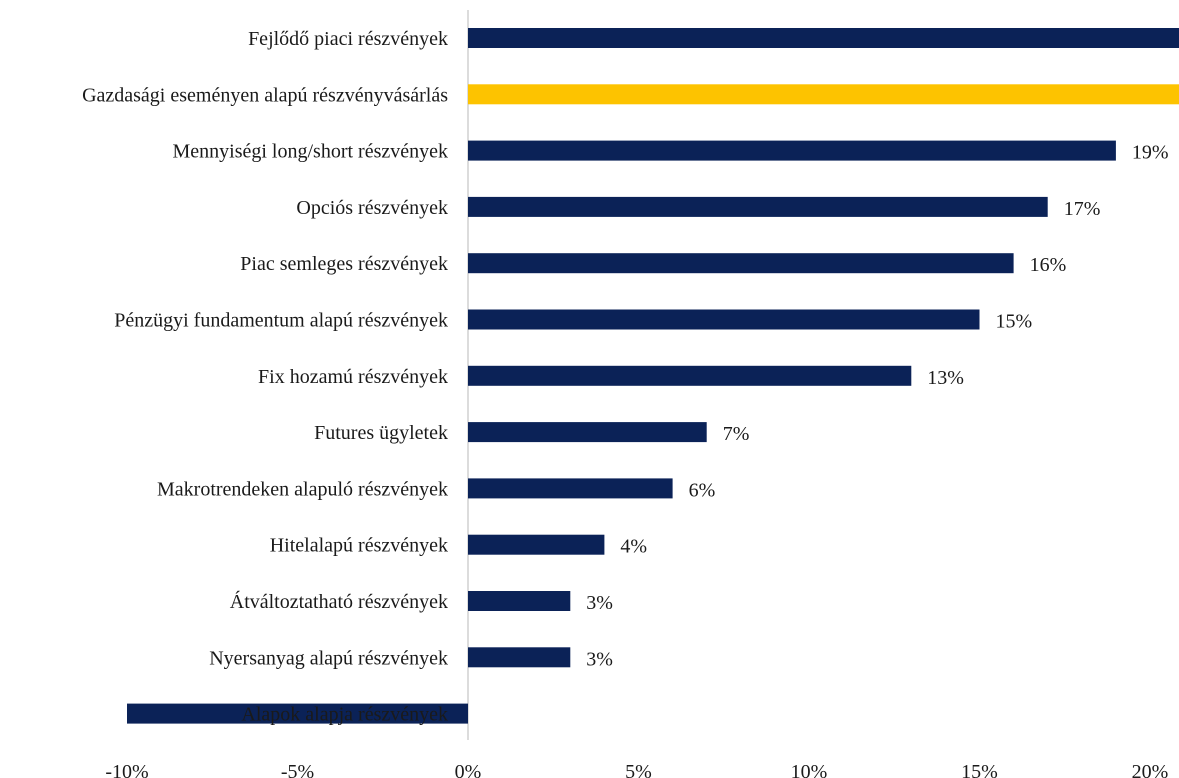 This screenshot has height=778, width=1179. Describe the element at coordinates (353, 377) in the screenshot. I see `category-label: Fix hozamú részvények` at that location.